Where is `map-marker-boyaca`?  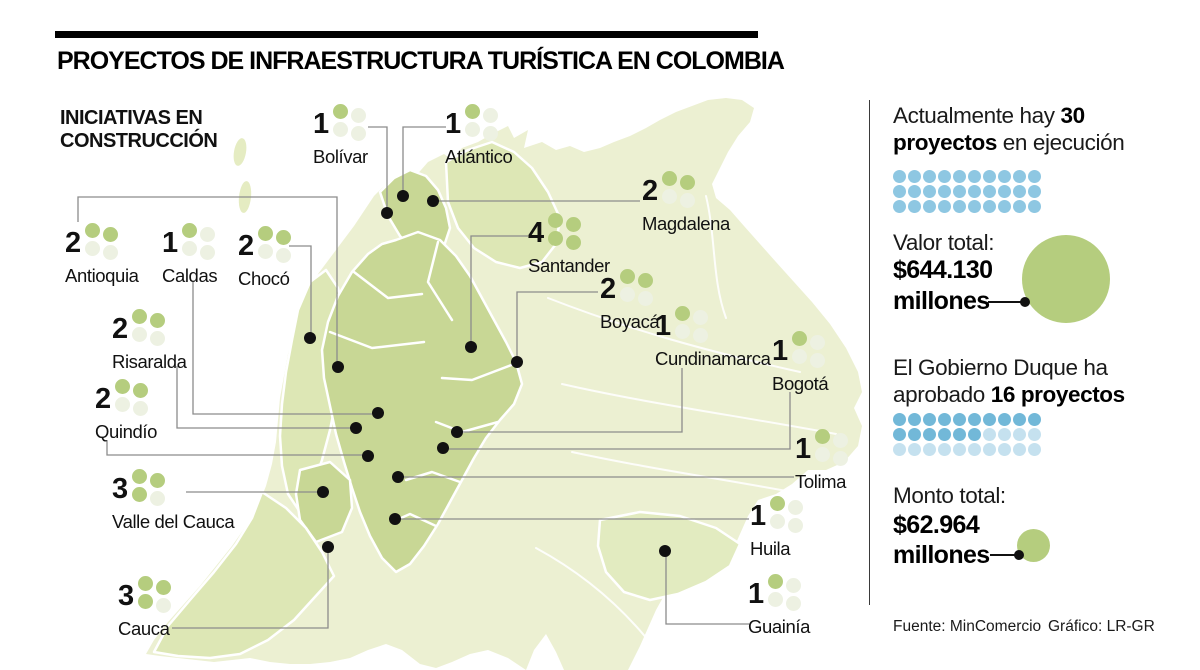 map-marker-boyaca is located at coordinates (517, 362).